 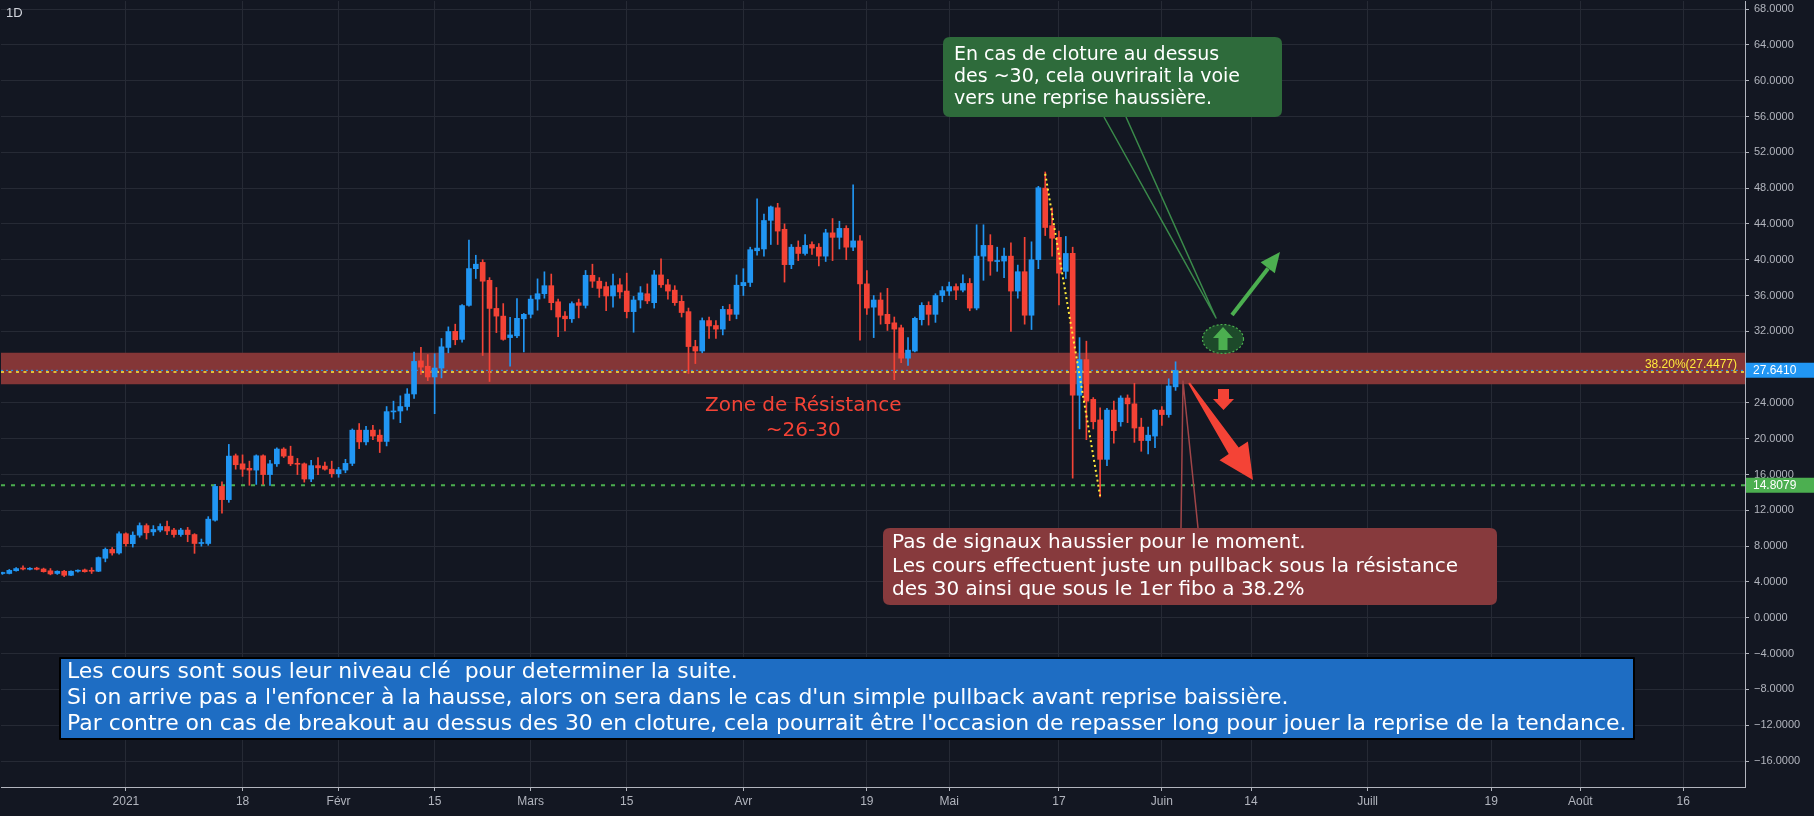 I want to click on band-label: Zone de Résistance ~26-30, so click(x=803, y=417).